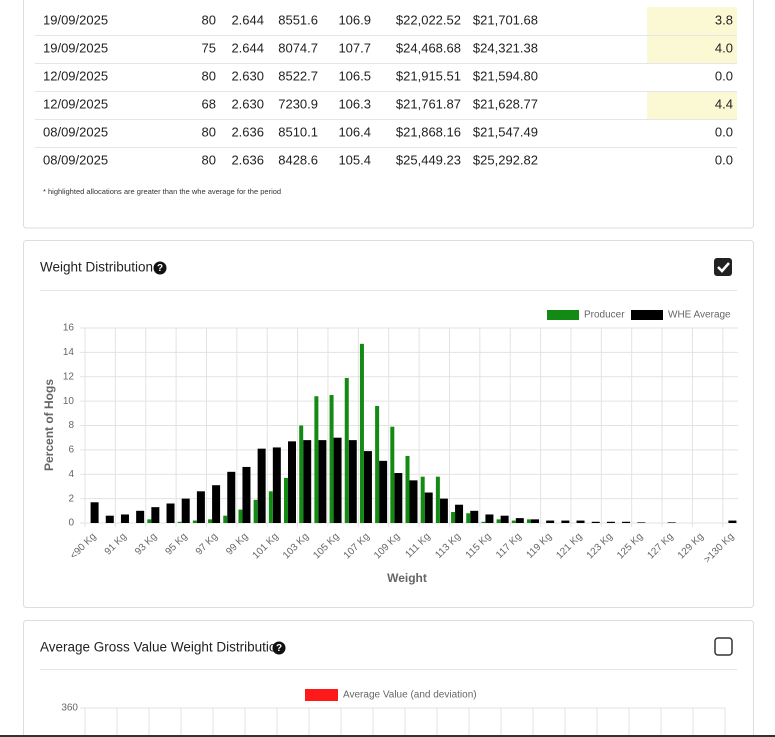  Describe the element at coordinates (75, 47) in the screenshot. I see `table-cell: 19/09/2025` at that location.